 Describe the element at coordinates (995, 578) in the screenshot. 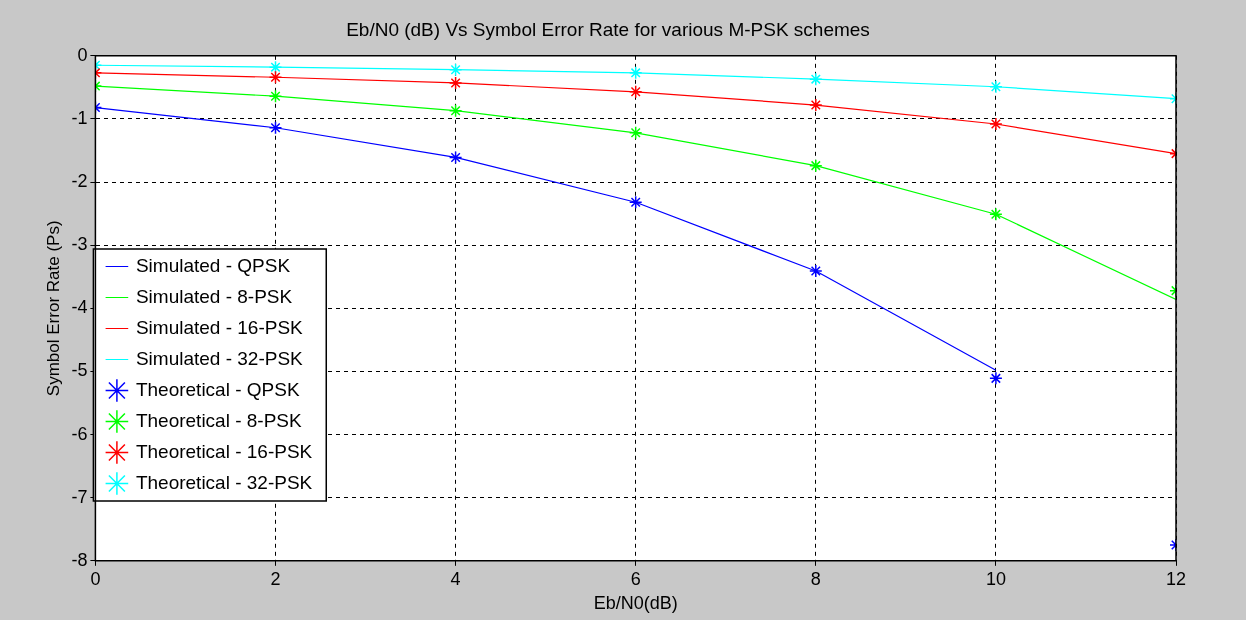

I see `x-tick-label: 10` at that location.